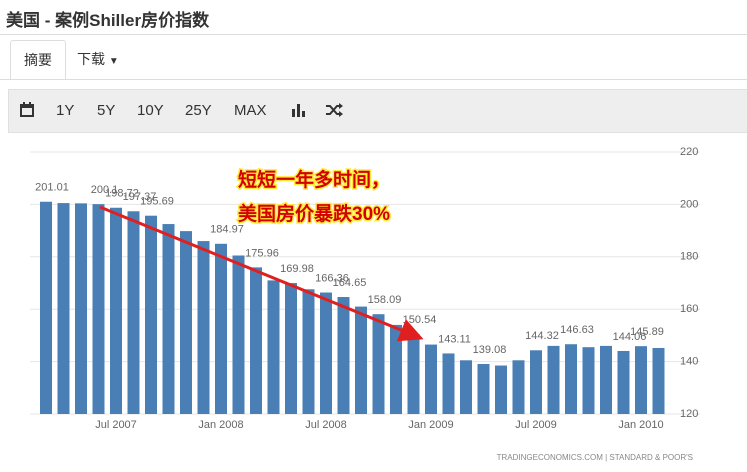 The height and width of the screenshot is (472, 747). What do you see at coordinates (140, 197) in the screenshot?
I see `data-label: 197.37` at bounding box center [140, 197].